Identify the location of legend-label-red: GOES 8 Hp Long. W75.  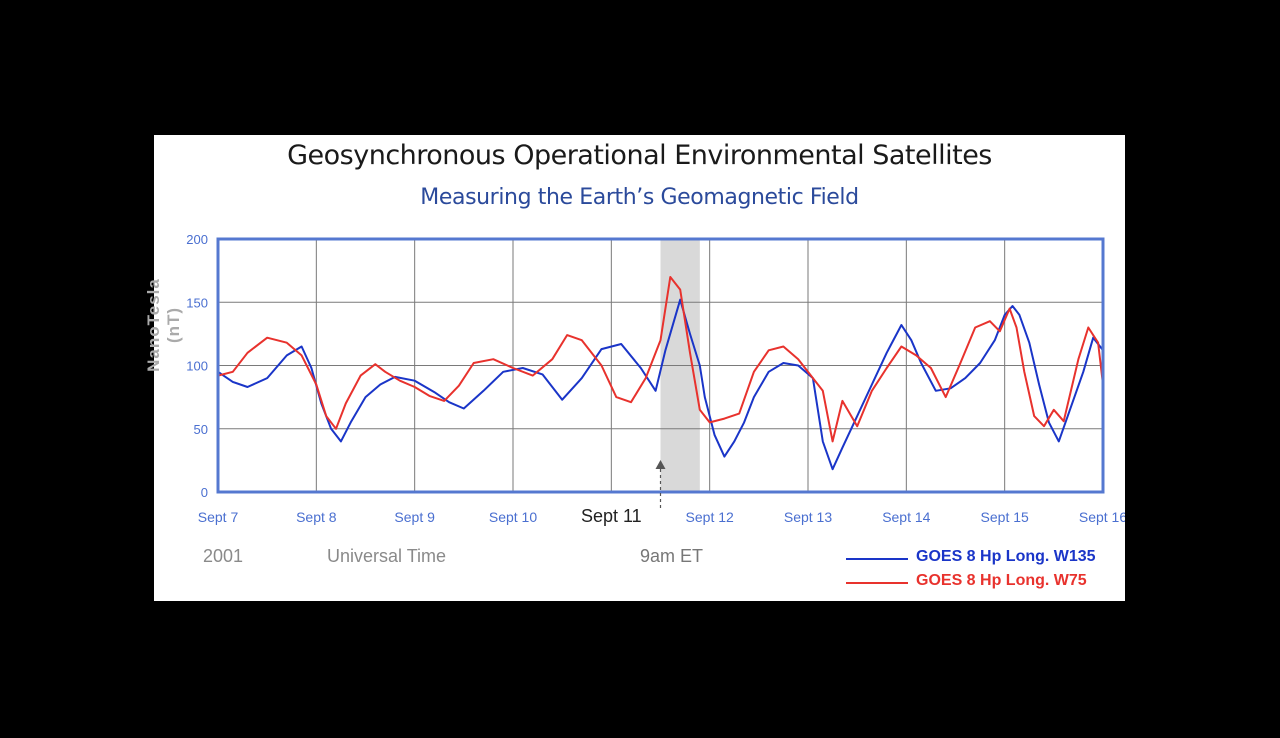
(1001, 580).